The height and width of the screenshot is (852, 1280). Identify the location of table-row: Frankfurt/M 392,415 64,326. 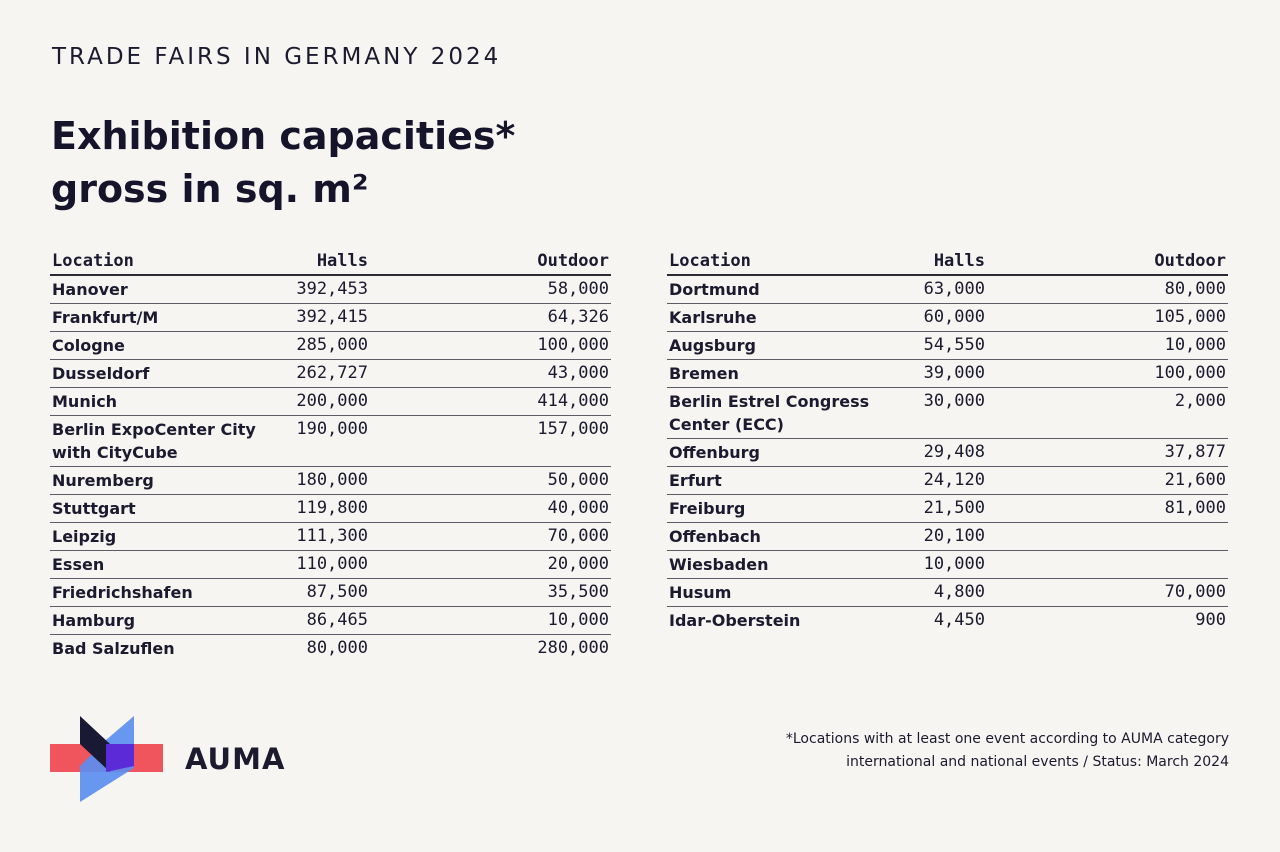
(330, 317).